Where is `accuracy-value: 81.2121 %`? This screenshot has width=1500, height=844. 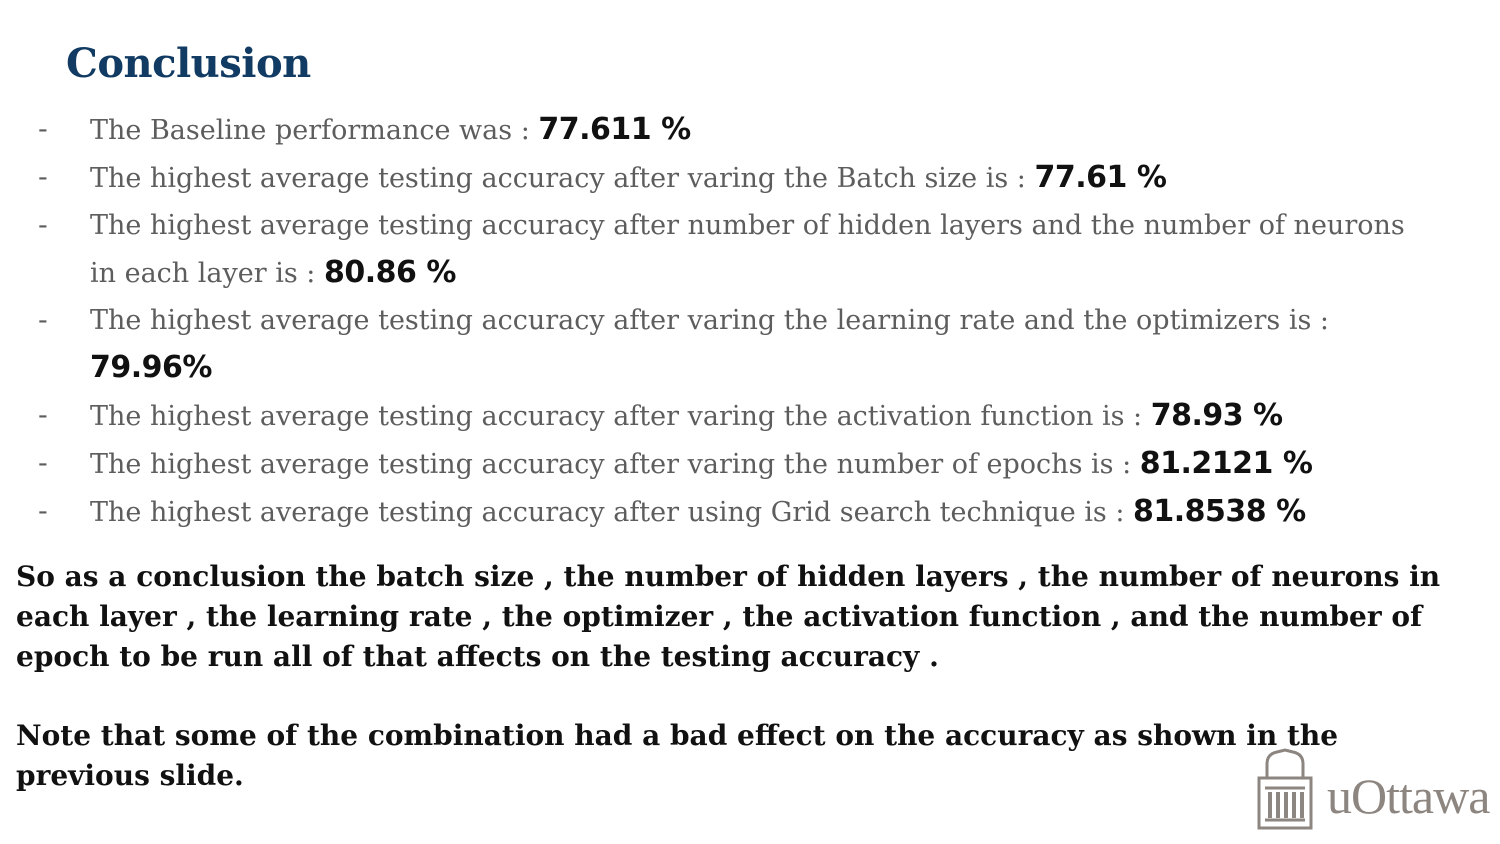 accuracy-value: 81.2121 % is located at coordinates (1226, 463).